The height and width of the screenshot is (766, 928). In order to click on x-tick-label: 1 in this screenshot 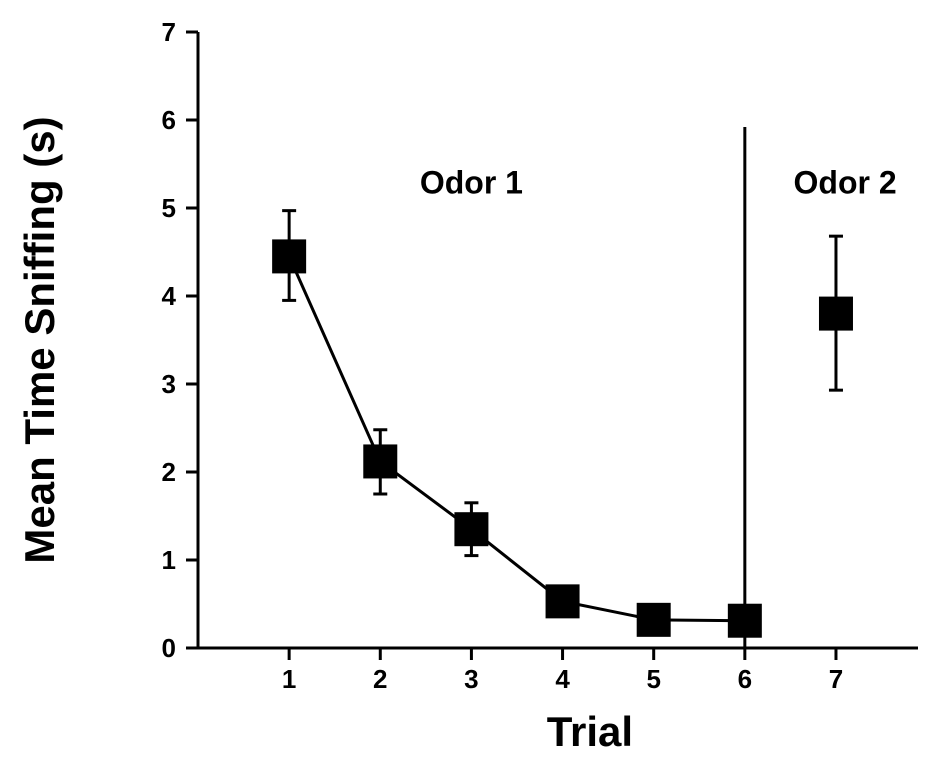, I will do `click(289, 679)`.